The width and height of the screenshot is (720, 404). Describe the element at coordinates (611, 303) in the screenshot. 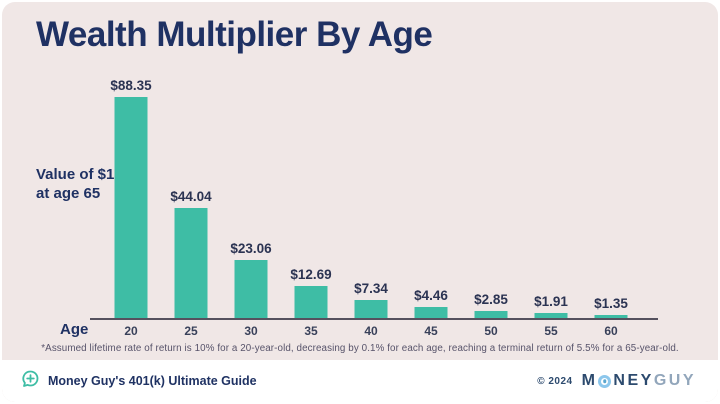

I see `bar-value-label: $1.35` at that location.